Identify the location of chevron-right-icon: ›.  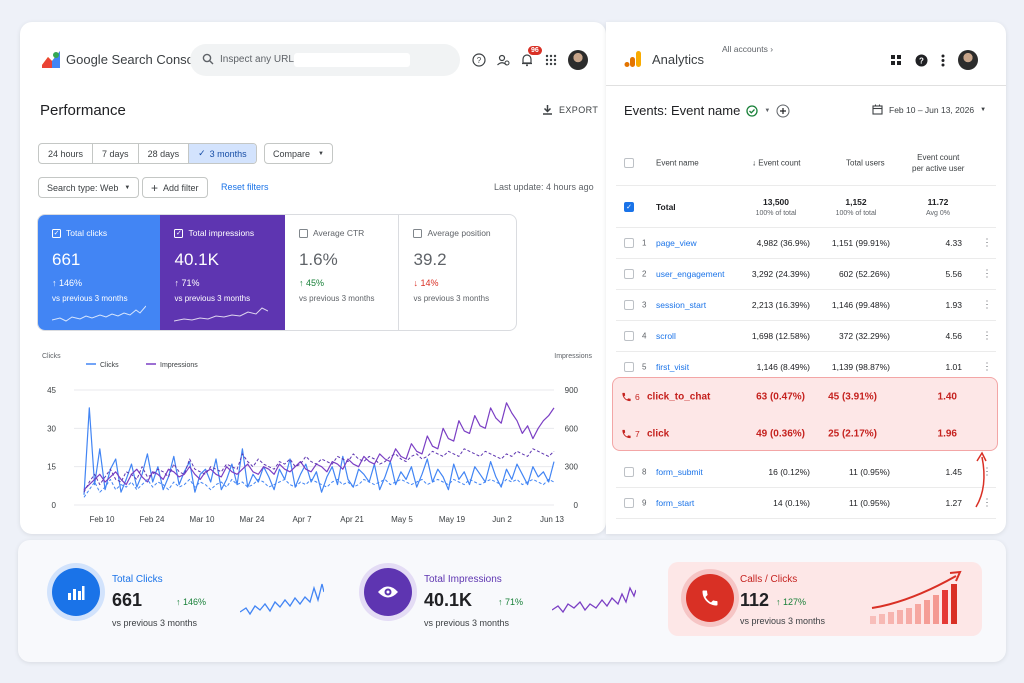
(772, 49).